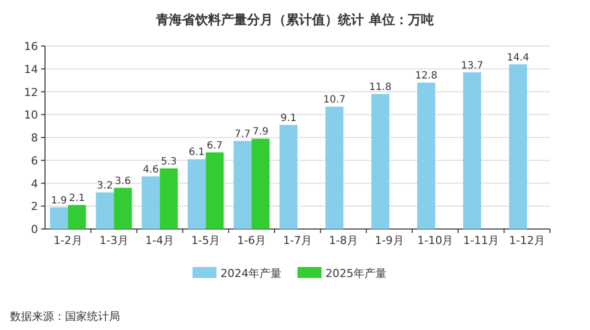  I want to click on source-note: 数据来源：国家统计局, so click(65, 316).